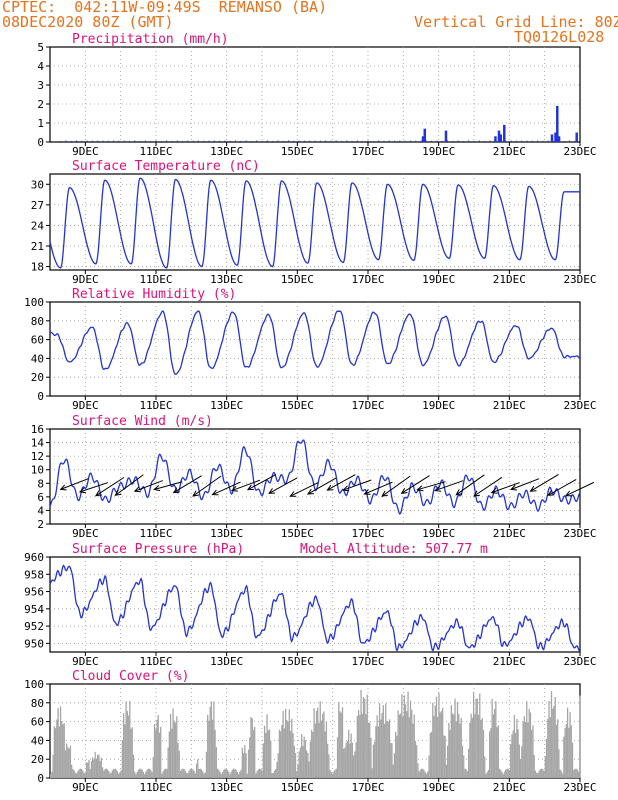 Image resolution: width=618 pixels, height=800 pixels. I want to click on y-tick-label: 100, so click(34, 302).